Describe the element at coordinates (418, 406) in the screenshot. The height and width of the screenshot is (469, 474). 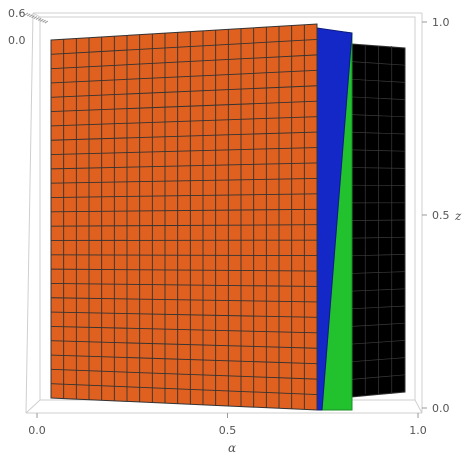
I see `box-edge-bottom-right` at that location.